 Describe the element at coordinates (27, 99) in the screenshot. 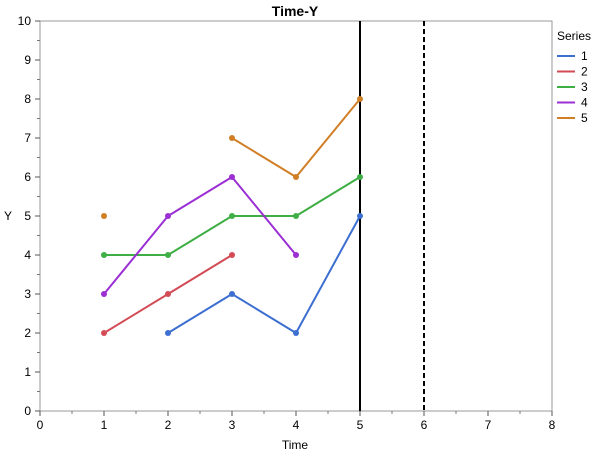

I see `y-tick-label: 8` at that location.